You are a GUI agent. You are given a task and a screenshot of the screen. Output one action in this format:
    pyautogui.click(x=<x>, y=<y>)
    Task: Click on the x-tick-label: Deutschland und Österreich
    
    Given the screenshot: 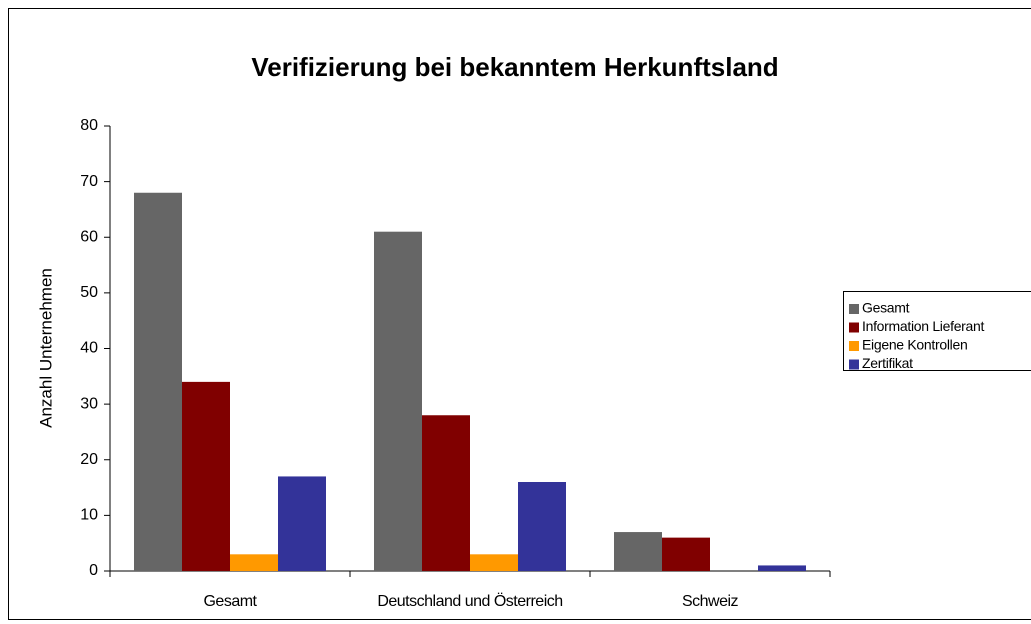 What is the action you would take?
    pyautogui.click(x=469, y=601)
    